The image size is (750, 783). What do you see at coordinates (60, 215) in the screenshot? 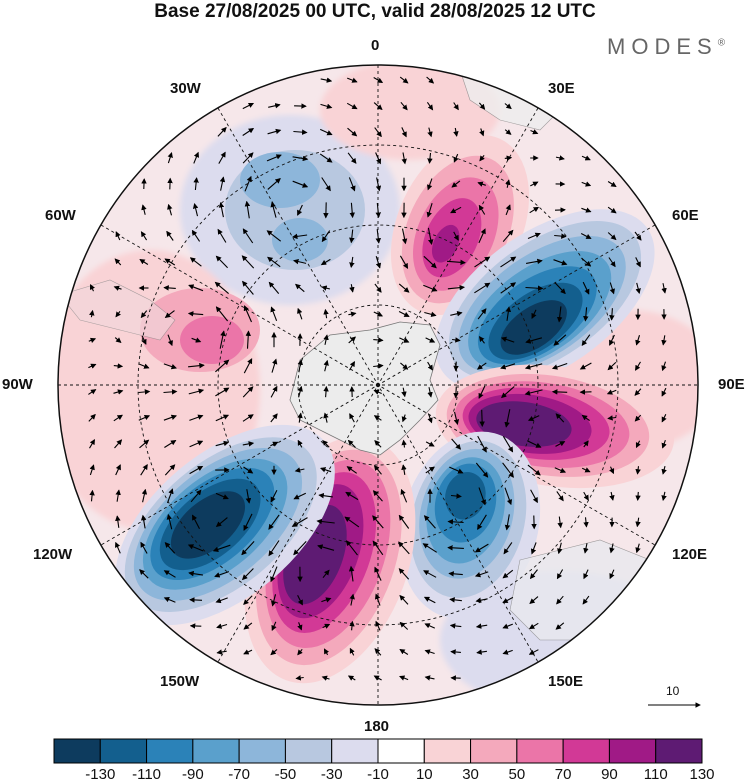
I see `lon-label-60w: 60W` at bounding box center [60, 215].